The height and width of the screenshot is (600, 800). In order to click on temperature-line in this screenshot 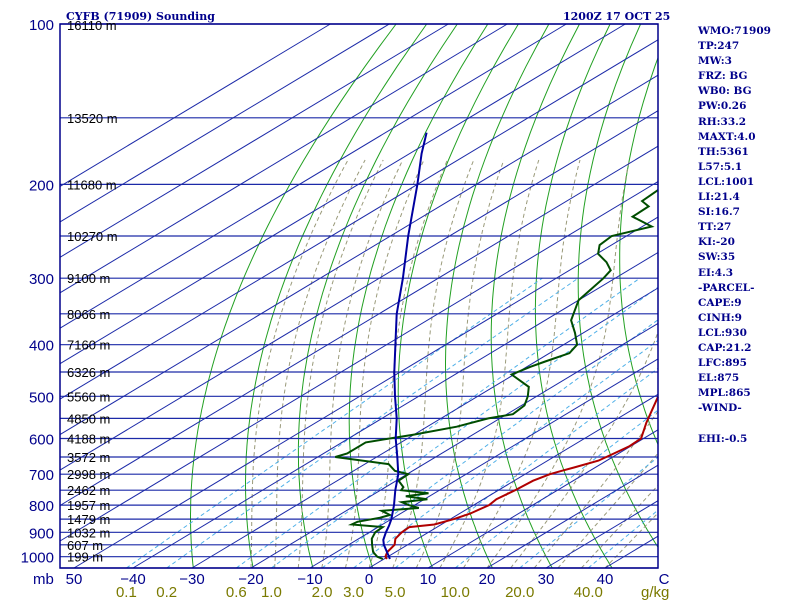, I will do `click(521, 478)`.